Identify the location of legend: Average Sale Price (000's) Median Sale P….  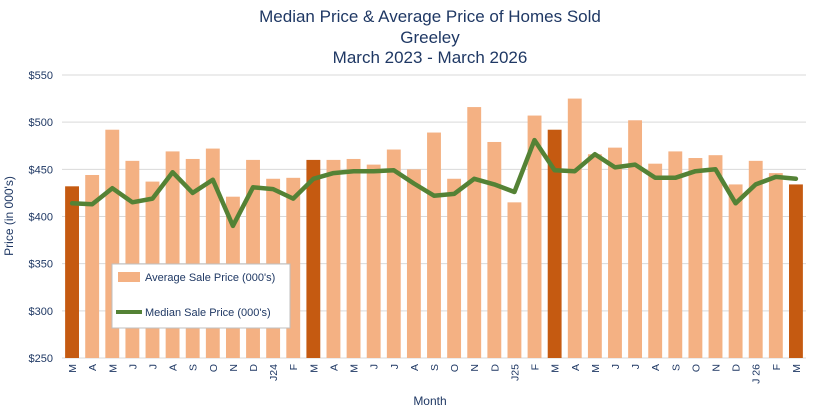
(201, 296).